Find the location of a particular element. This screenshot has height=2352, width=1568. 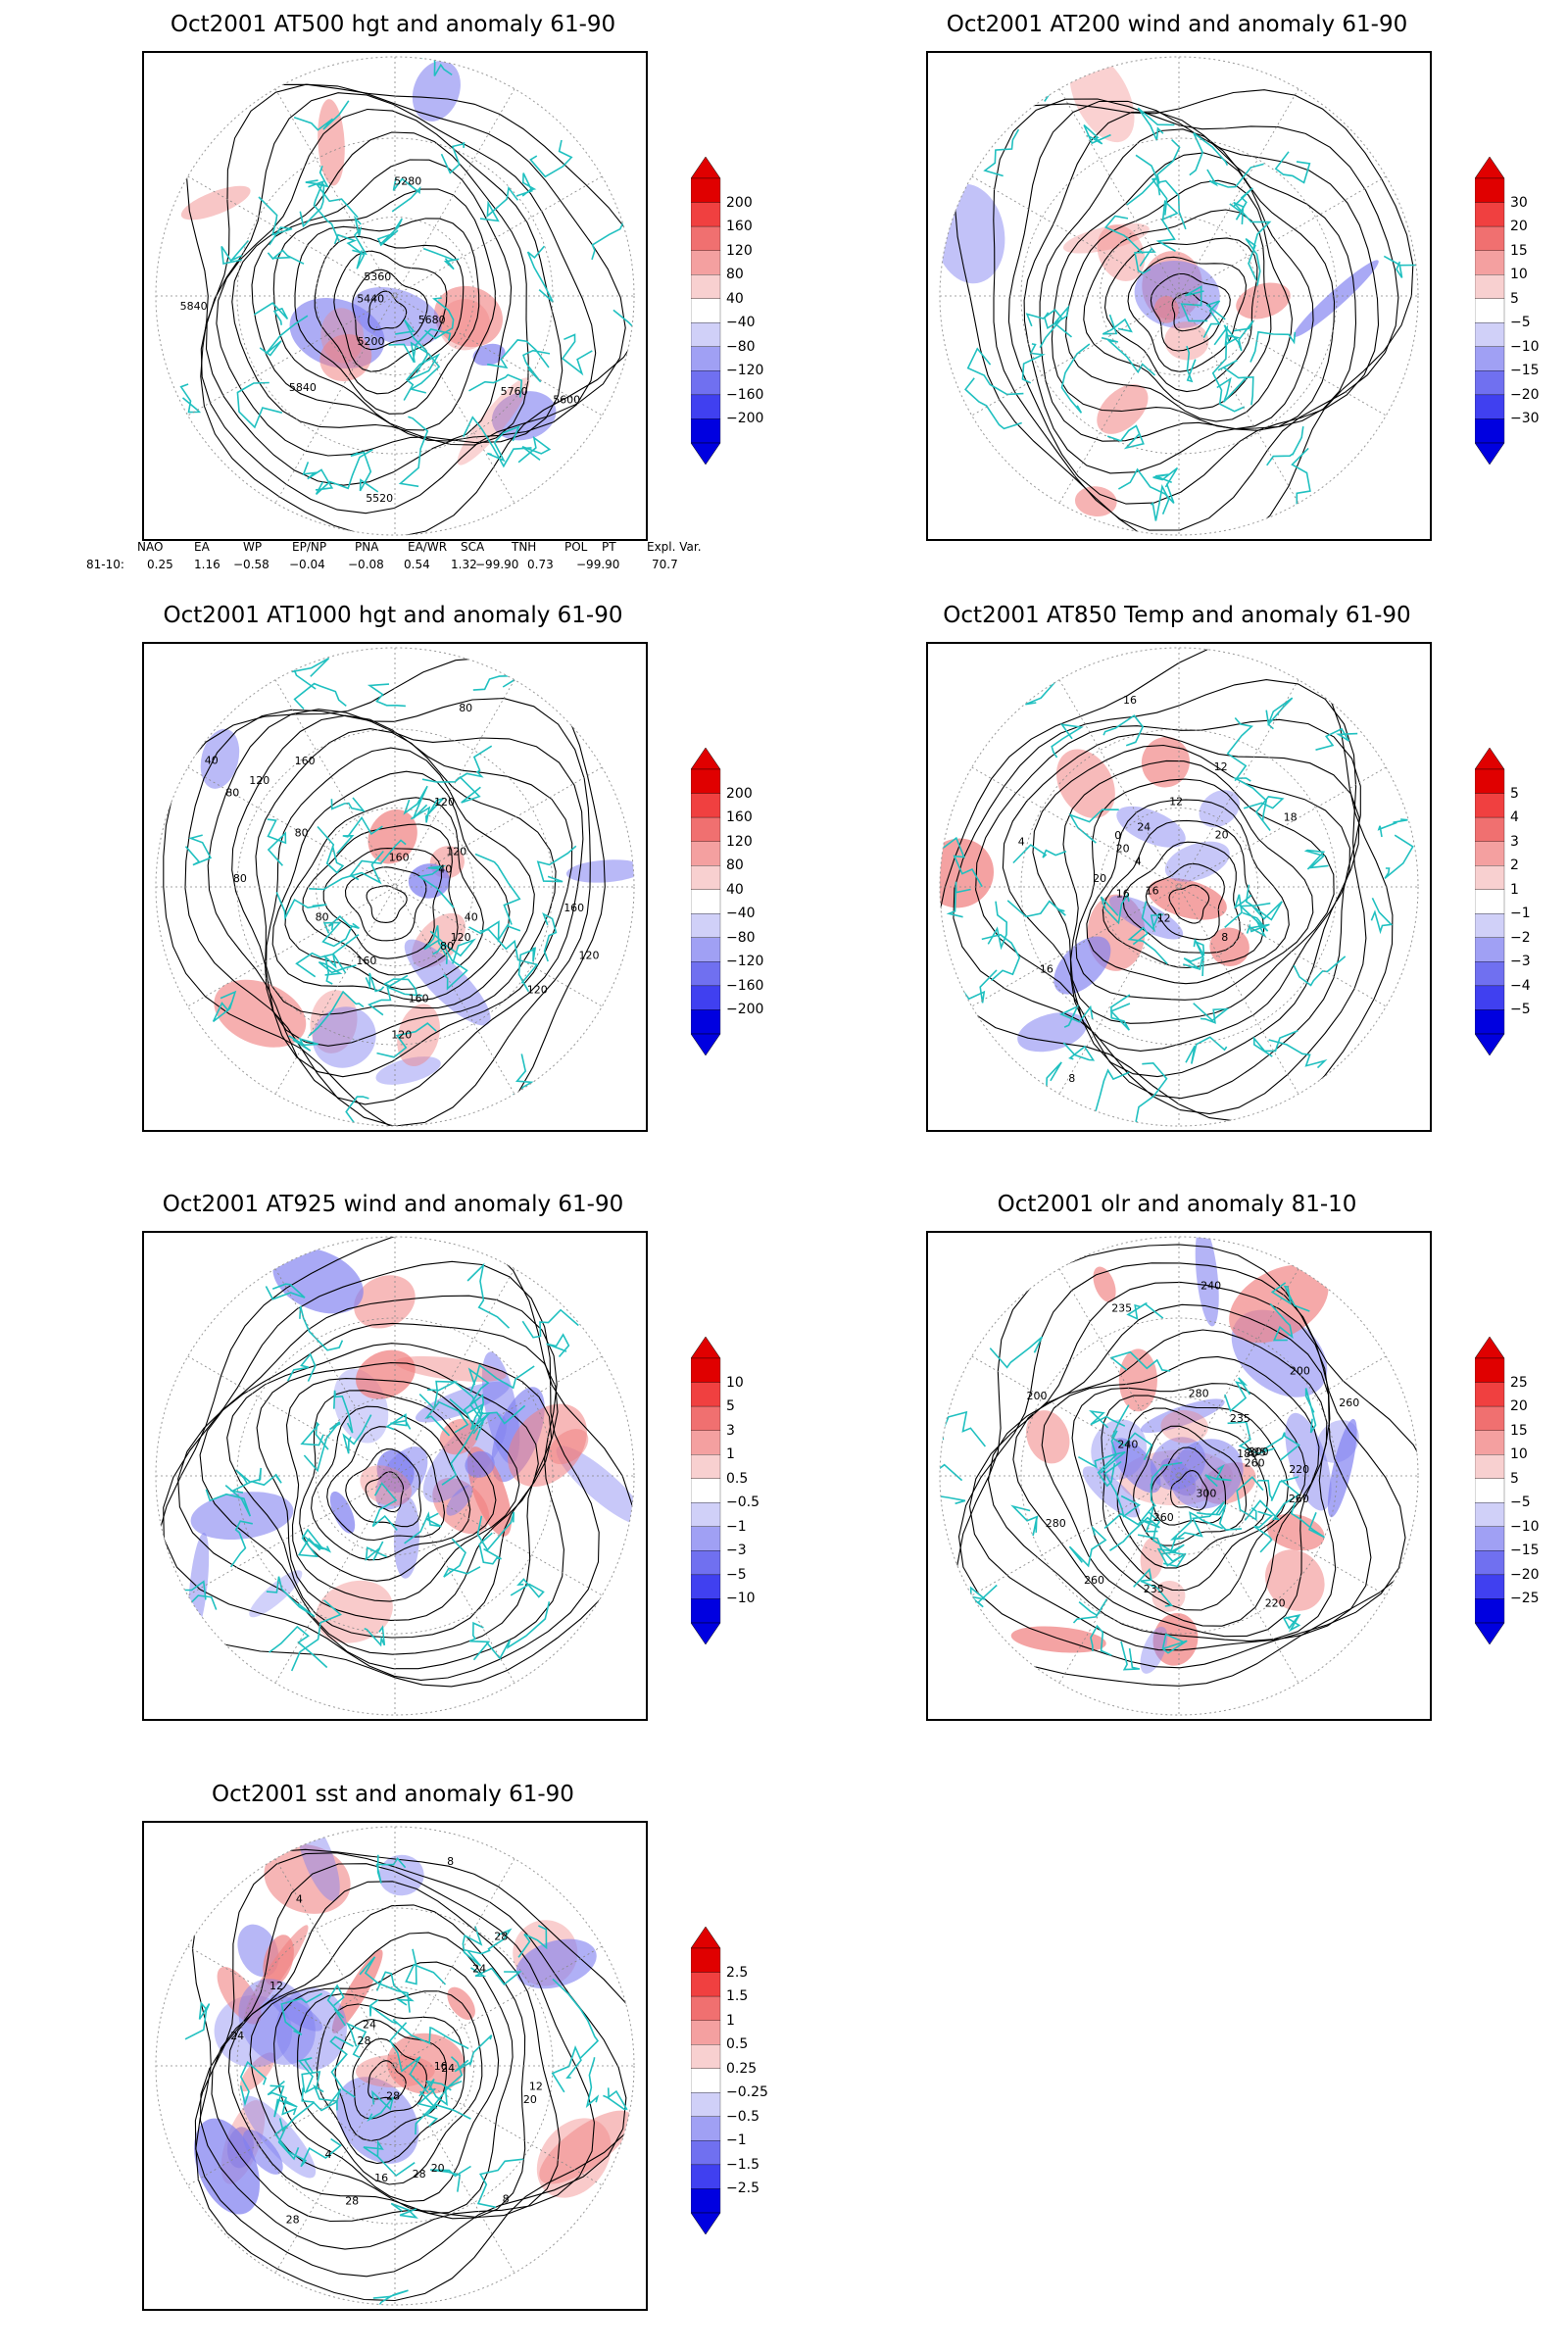

colorbar-tick-label: −1.5 is located at coordinates (743, 2164).